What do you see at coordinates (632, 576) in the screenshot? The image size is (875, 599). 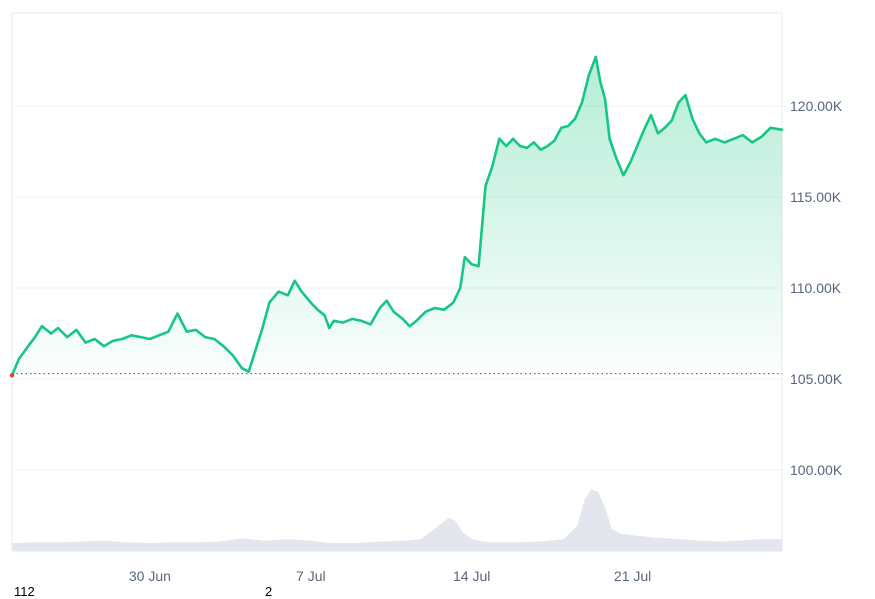 I see `x-tick-label: 21 Jul` at bounding box center [632, 576].